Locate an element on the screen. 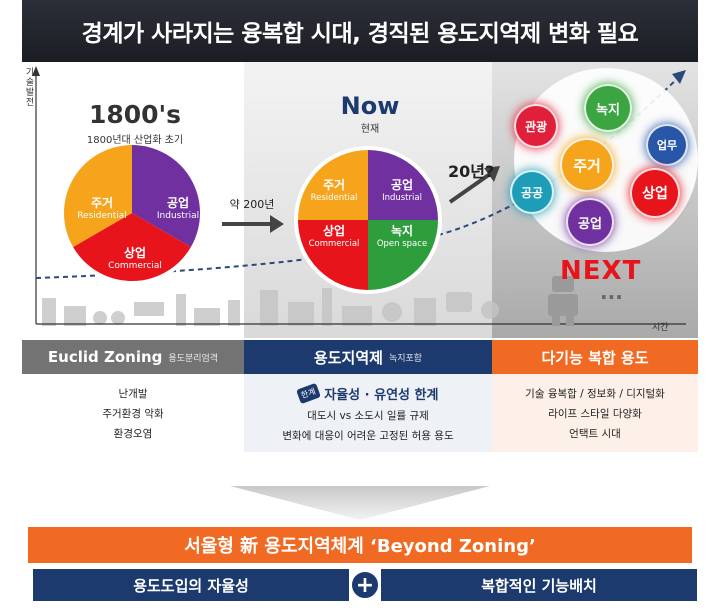 The width and height of the screenshot is (720, 611). y-axis-label: 기술발전 is located at coordinates (30, 88).